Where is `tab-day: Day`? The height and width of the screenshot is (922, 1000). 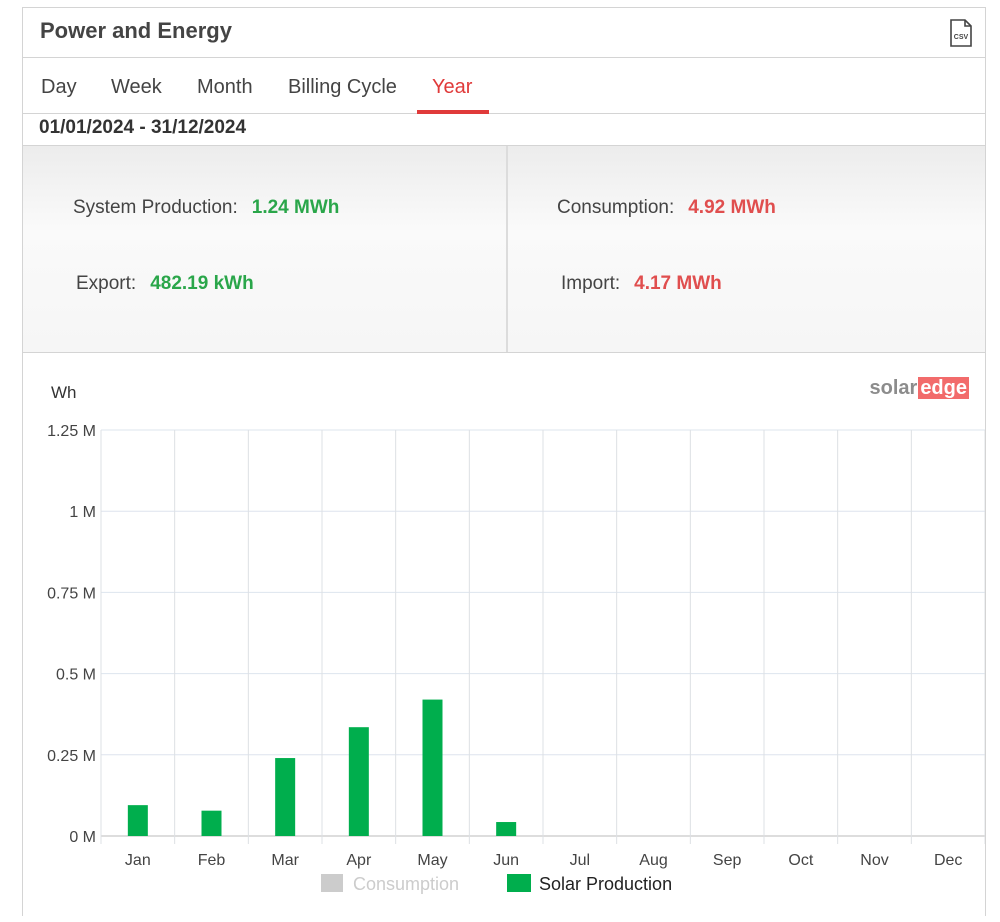 tab-day: Day is located at coordinates (59, 87).